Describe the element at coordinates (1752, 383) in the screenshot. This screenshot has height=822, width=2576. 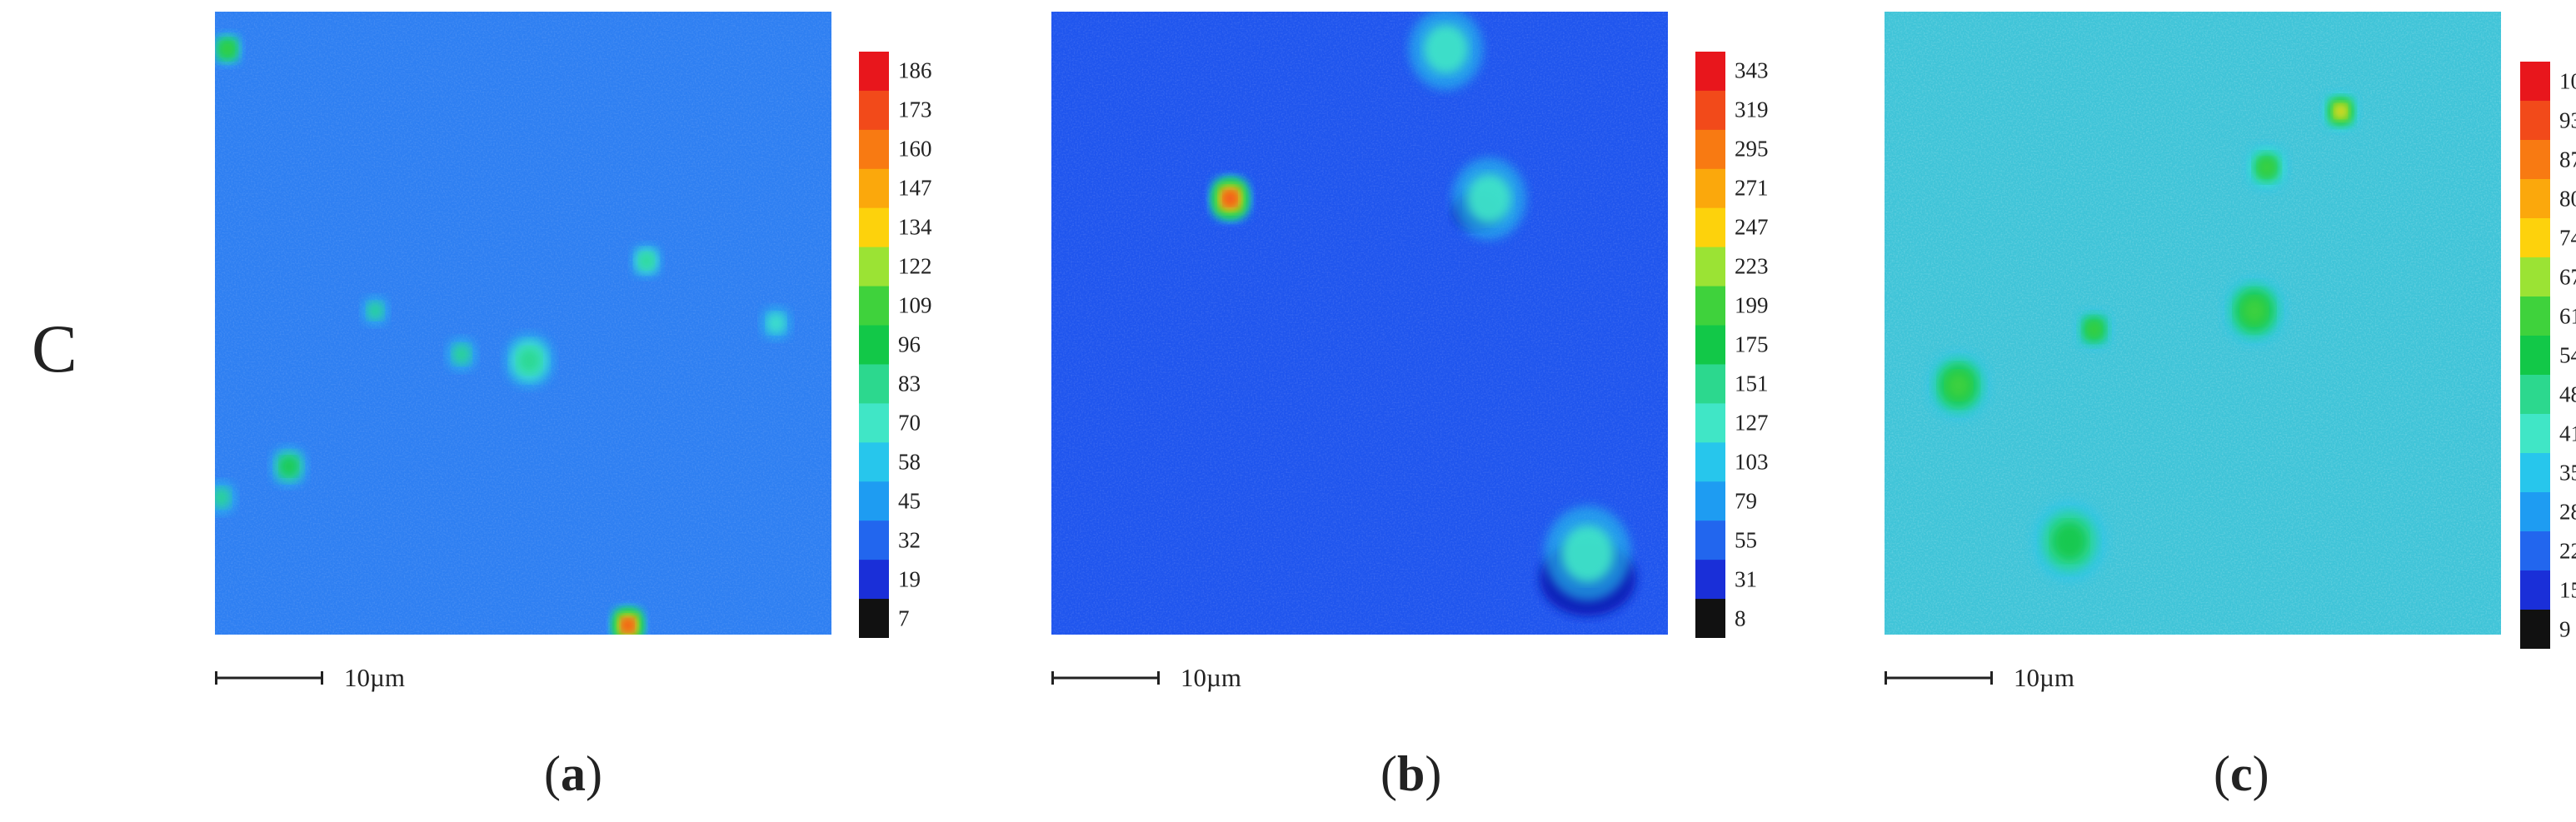
I see `colorbar-b-tick: 151` at that location.